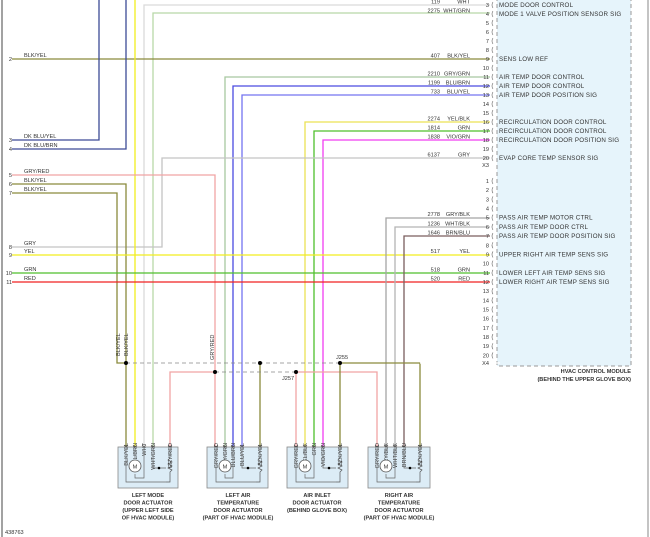 This screenshot has width=650, height=537. Describe the element at coordinates (487, 33) in the screenshot. I see `module-pin-number: 6` at that location.